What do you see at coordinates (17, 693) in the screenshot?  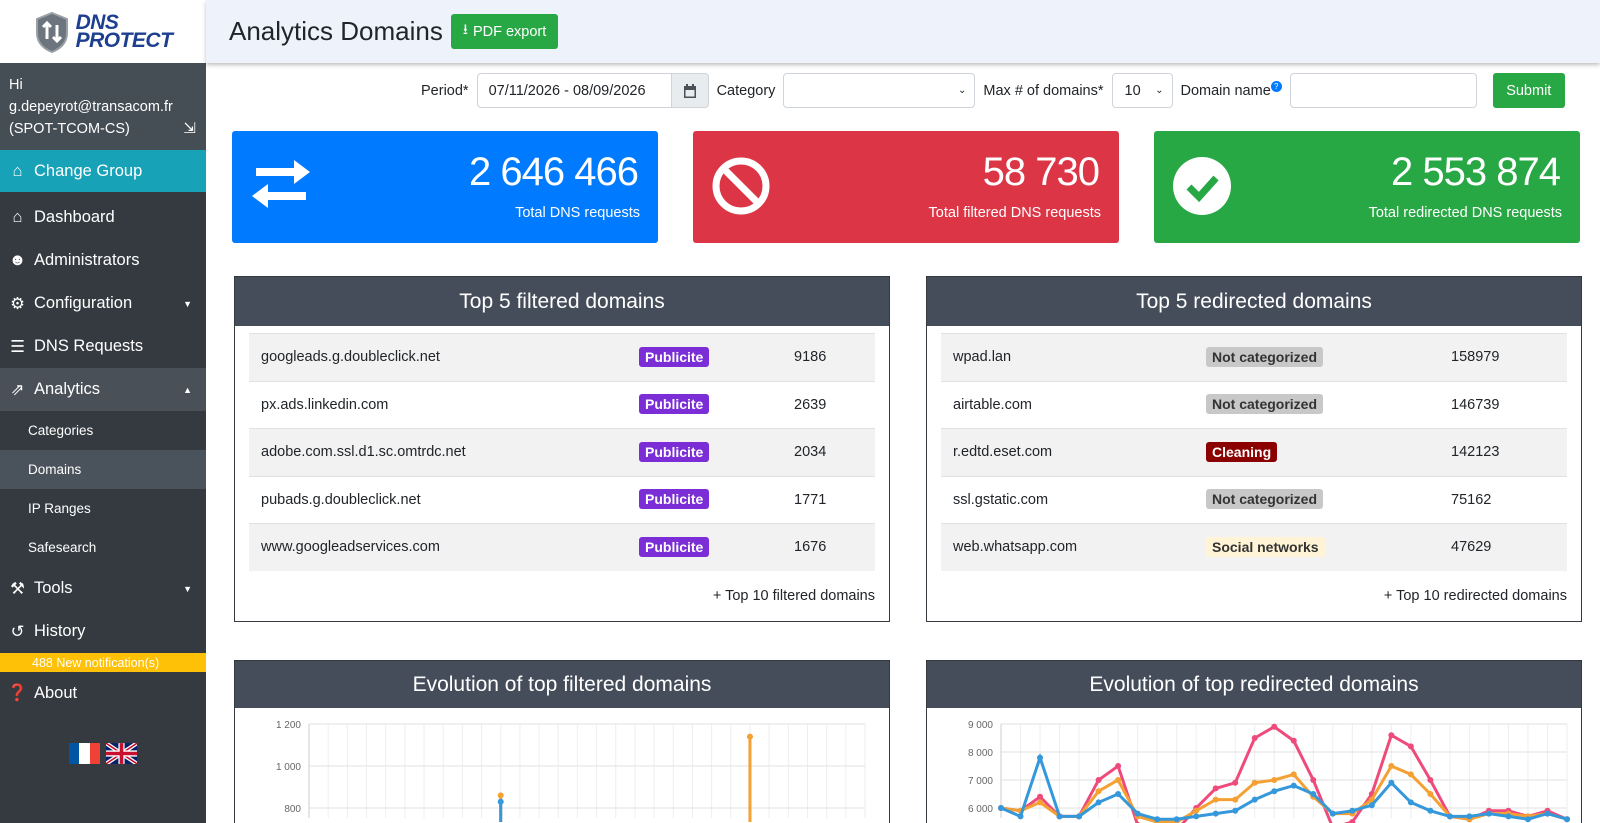 I see `question-circle-icon: ❓` at bounding box center [17, 693].